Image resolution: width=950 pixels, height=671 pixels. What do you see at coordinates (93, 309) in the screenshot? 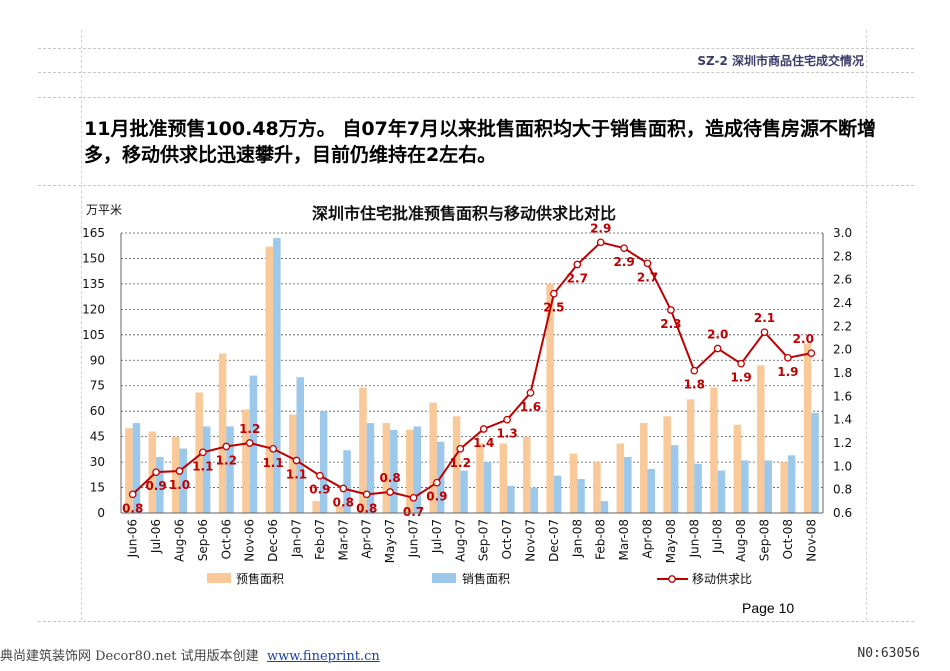
I see `y-tick-label-left: 120` at bounding box center [93, 309].